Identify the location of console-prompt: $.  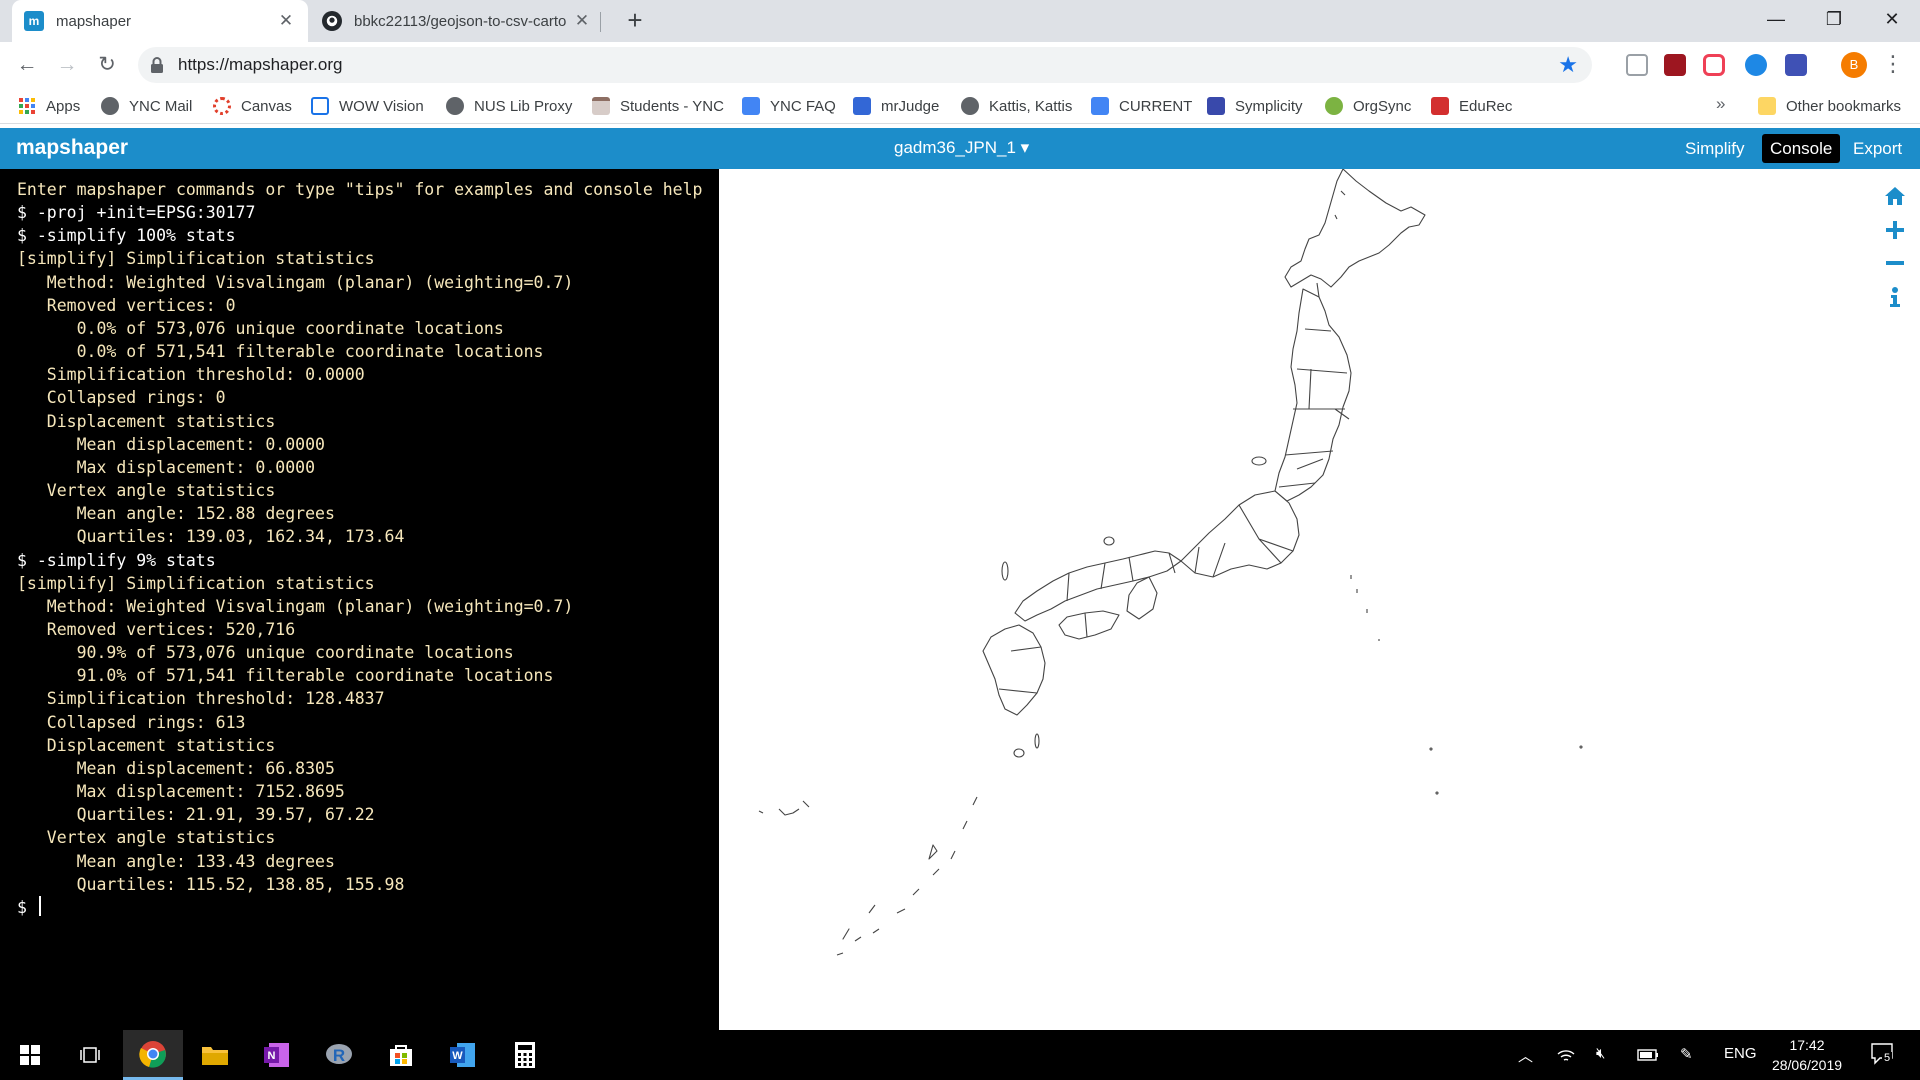
(27, 907).